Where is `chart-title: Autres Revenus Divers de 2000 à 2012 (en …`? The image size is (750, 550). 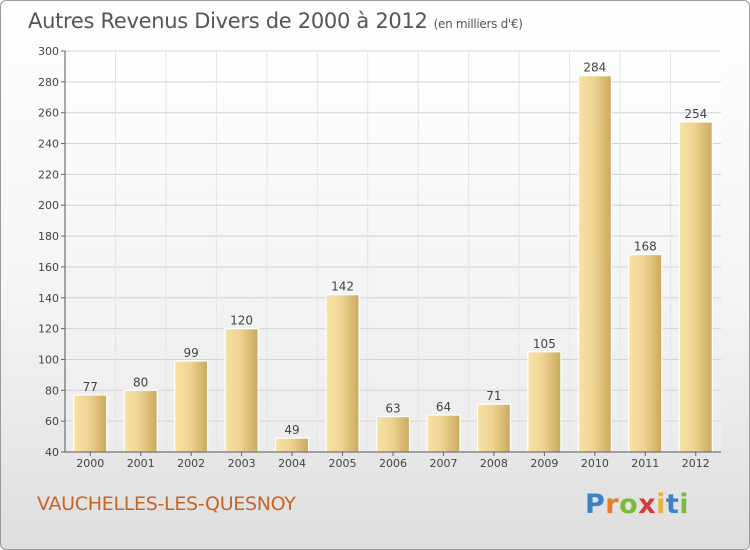 chart-title: Autres Revenus Divers de 2000 à 2012 (en … is located at coordinates (275, 21).